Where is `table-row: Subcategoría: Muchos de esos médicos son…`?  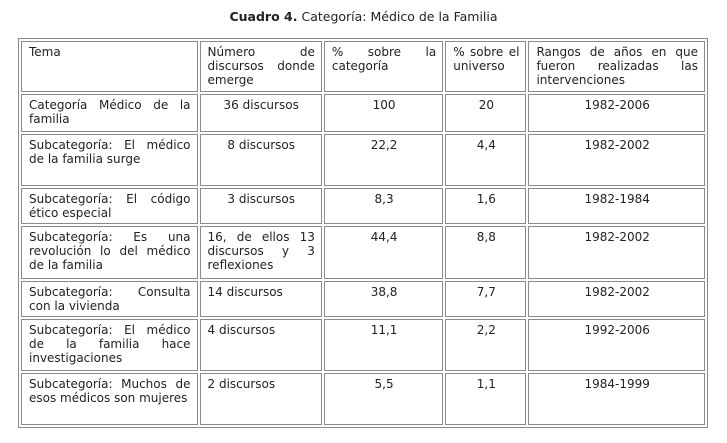
table-row: Subcategoría: Muchos de esos médicos son… is located at coordinates (363, 398).